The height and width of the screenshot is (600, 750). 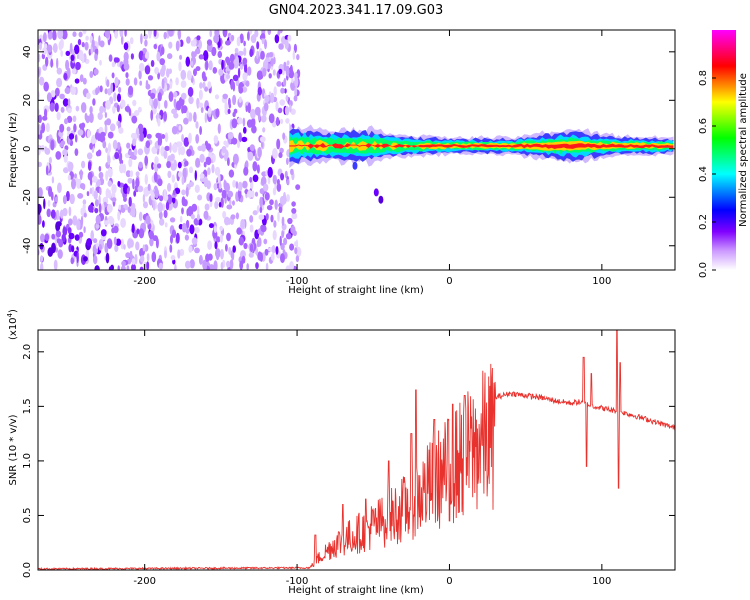 I want to click on y-tick-label: -20, so click(x=27, y=197).